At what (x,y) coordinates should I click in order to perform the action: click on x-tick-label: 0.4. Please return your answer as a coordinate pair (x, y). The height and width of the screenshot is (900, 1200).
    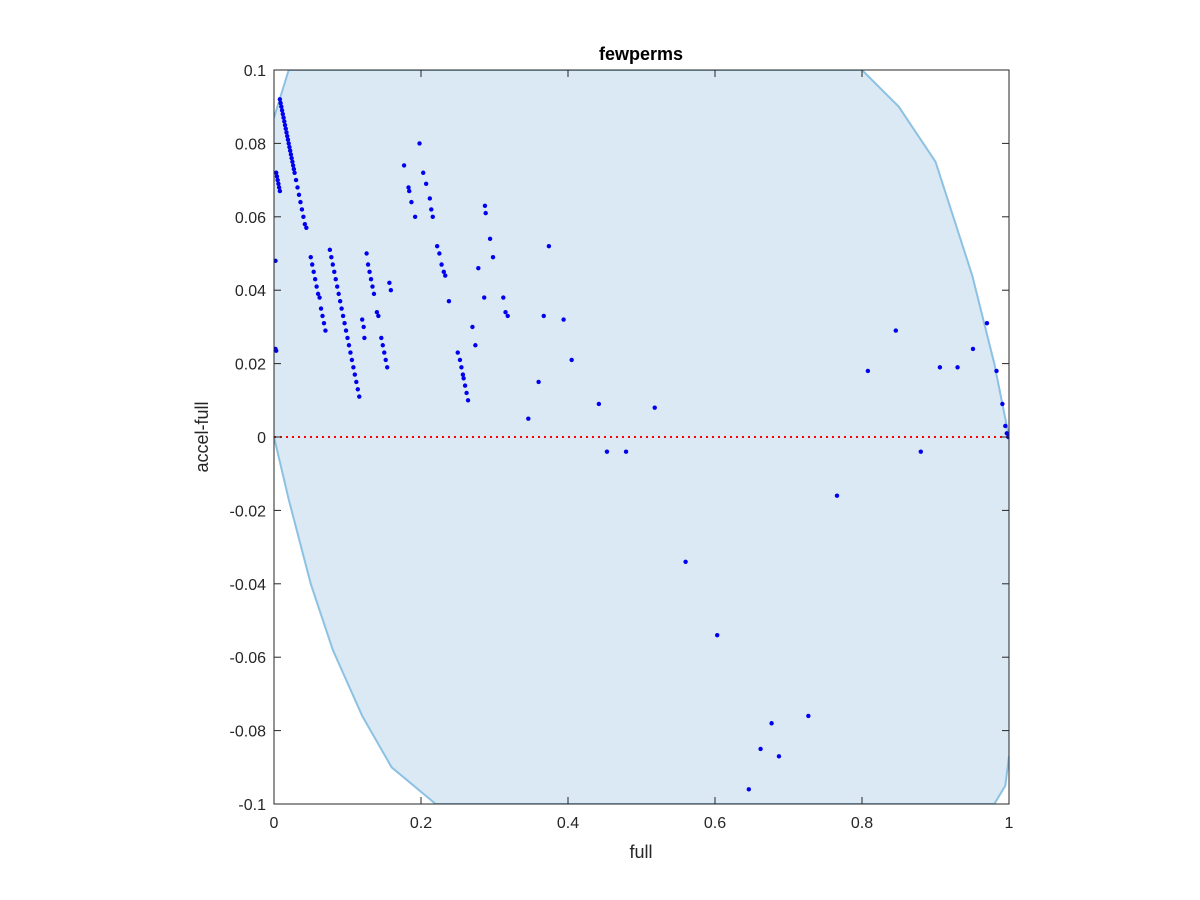
    Looking at the image, I should click on (568, 823).